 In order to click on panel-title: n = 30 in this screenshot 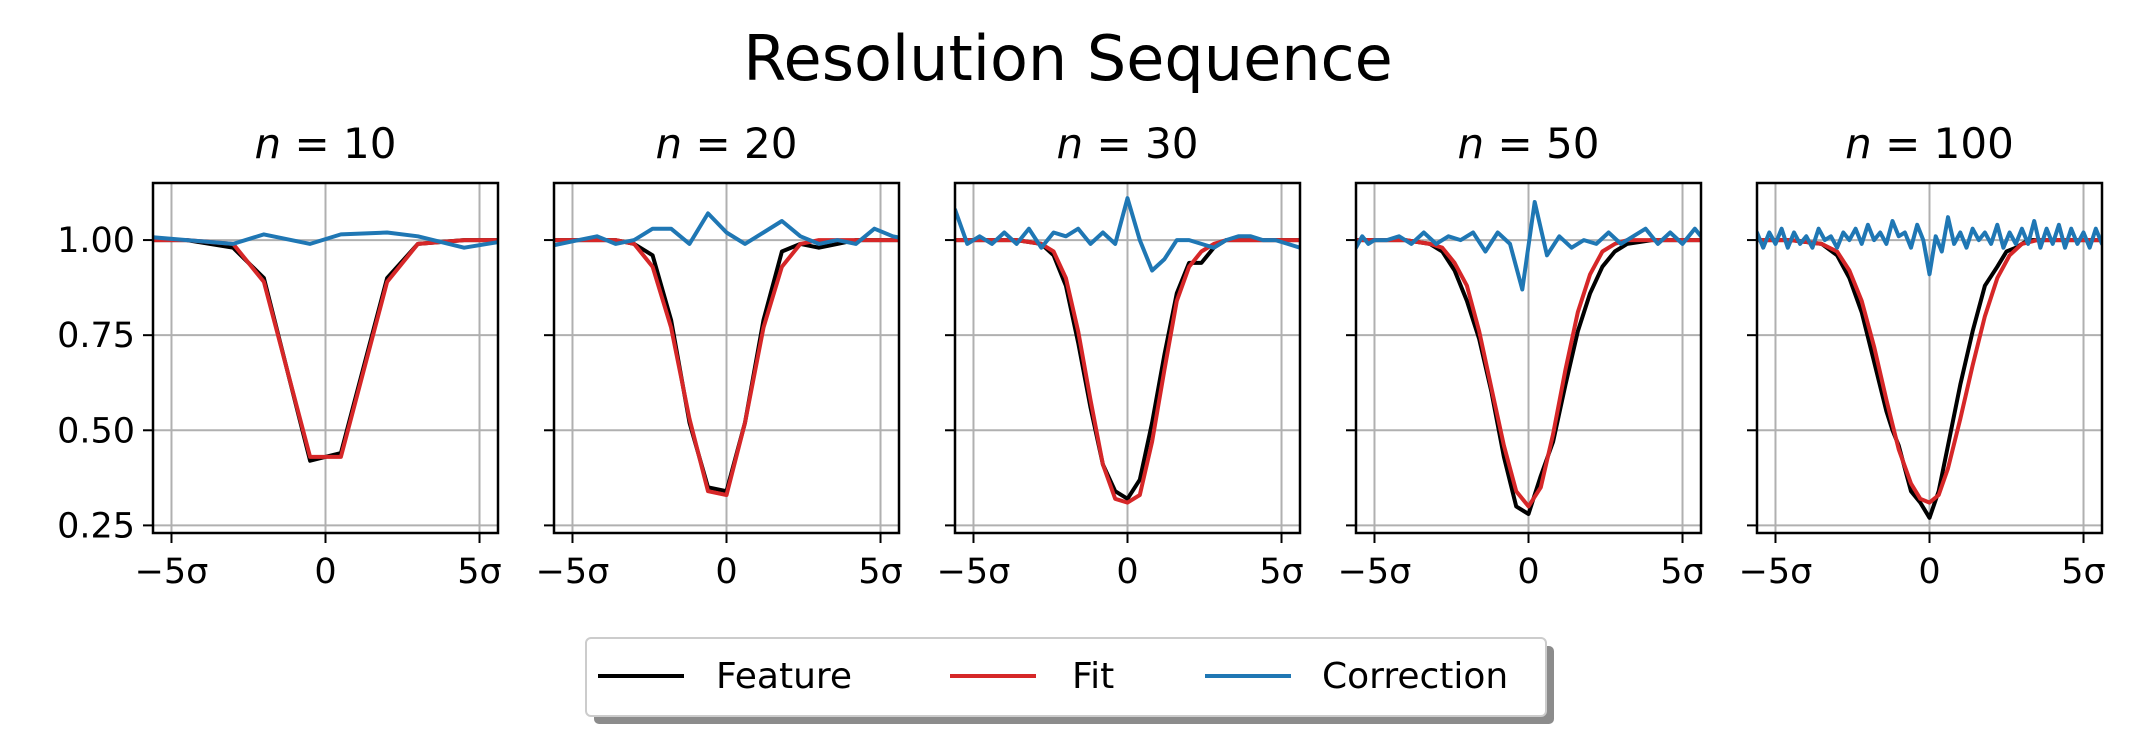, I will do `click(1128, 143)`.